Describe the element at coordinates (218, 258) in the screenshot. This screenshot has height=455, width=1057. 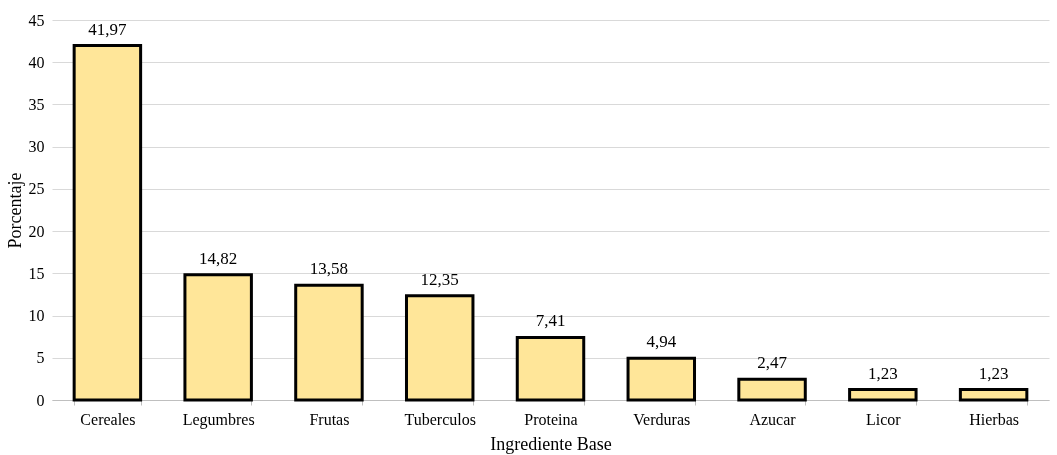
I see `data-label: 14,82` at that location.